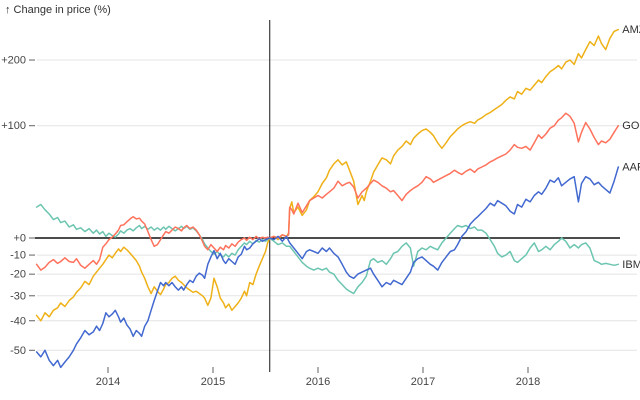 The width and height of the screenshot is (640, 400). What do you see at coordinates (423, 382) in the screenshot?
I see `x-tick-label: 2017` at bounding box center [423, 382].